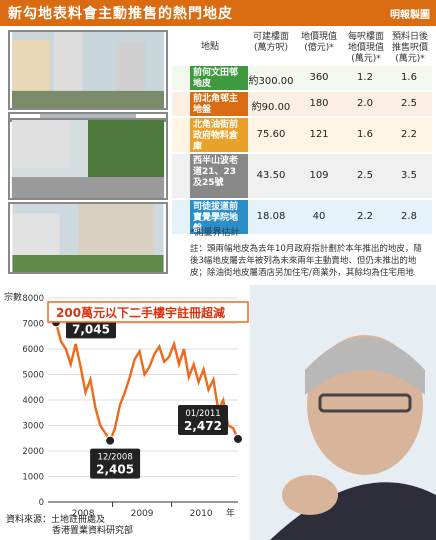  Describe the element at coordinates (409, 48) in the screenshot. I see `col-header-future: 預料日後推售呎價(萬元)*` at that location.